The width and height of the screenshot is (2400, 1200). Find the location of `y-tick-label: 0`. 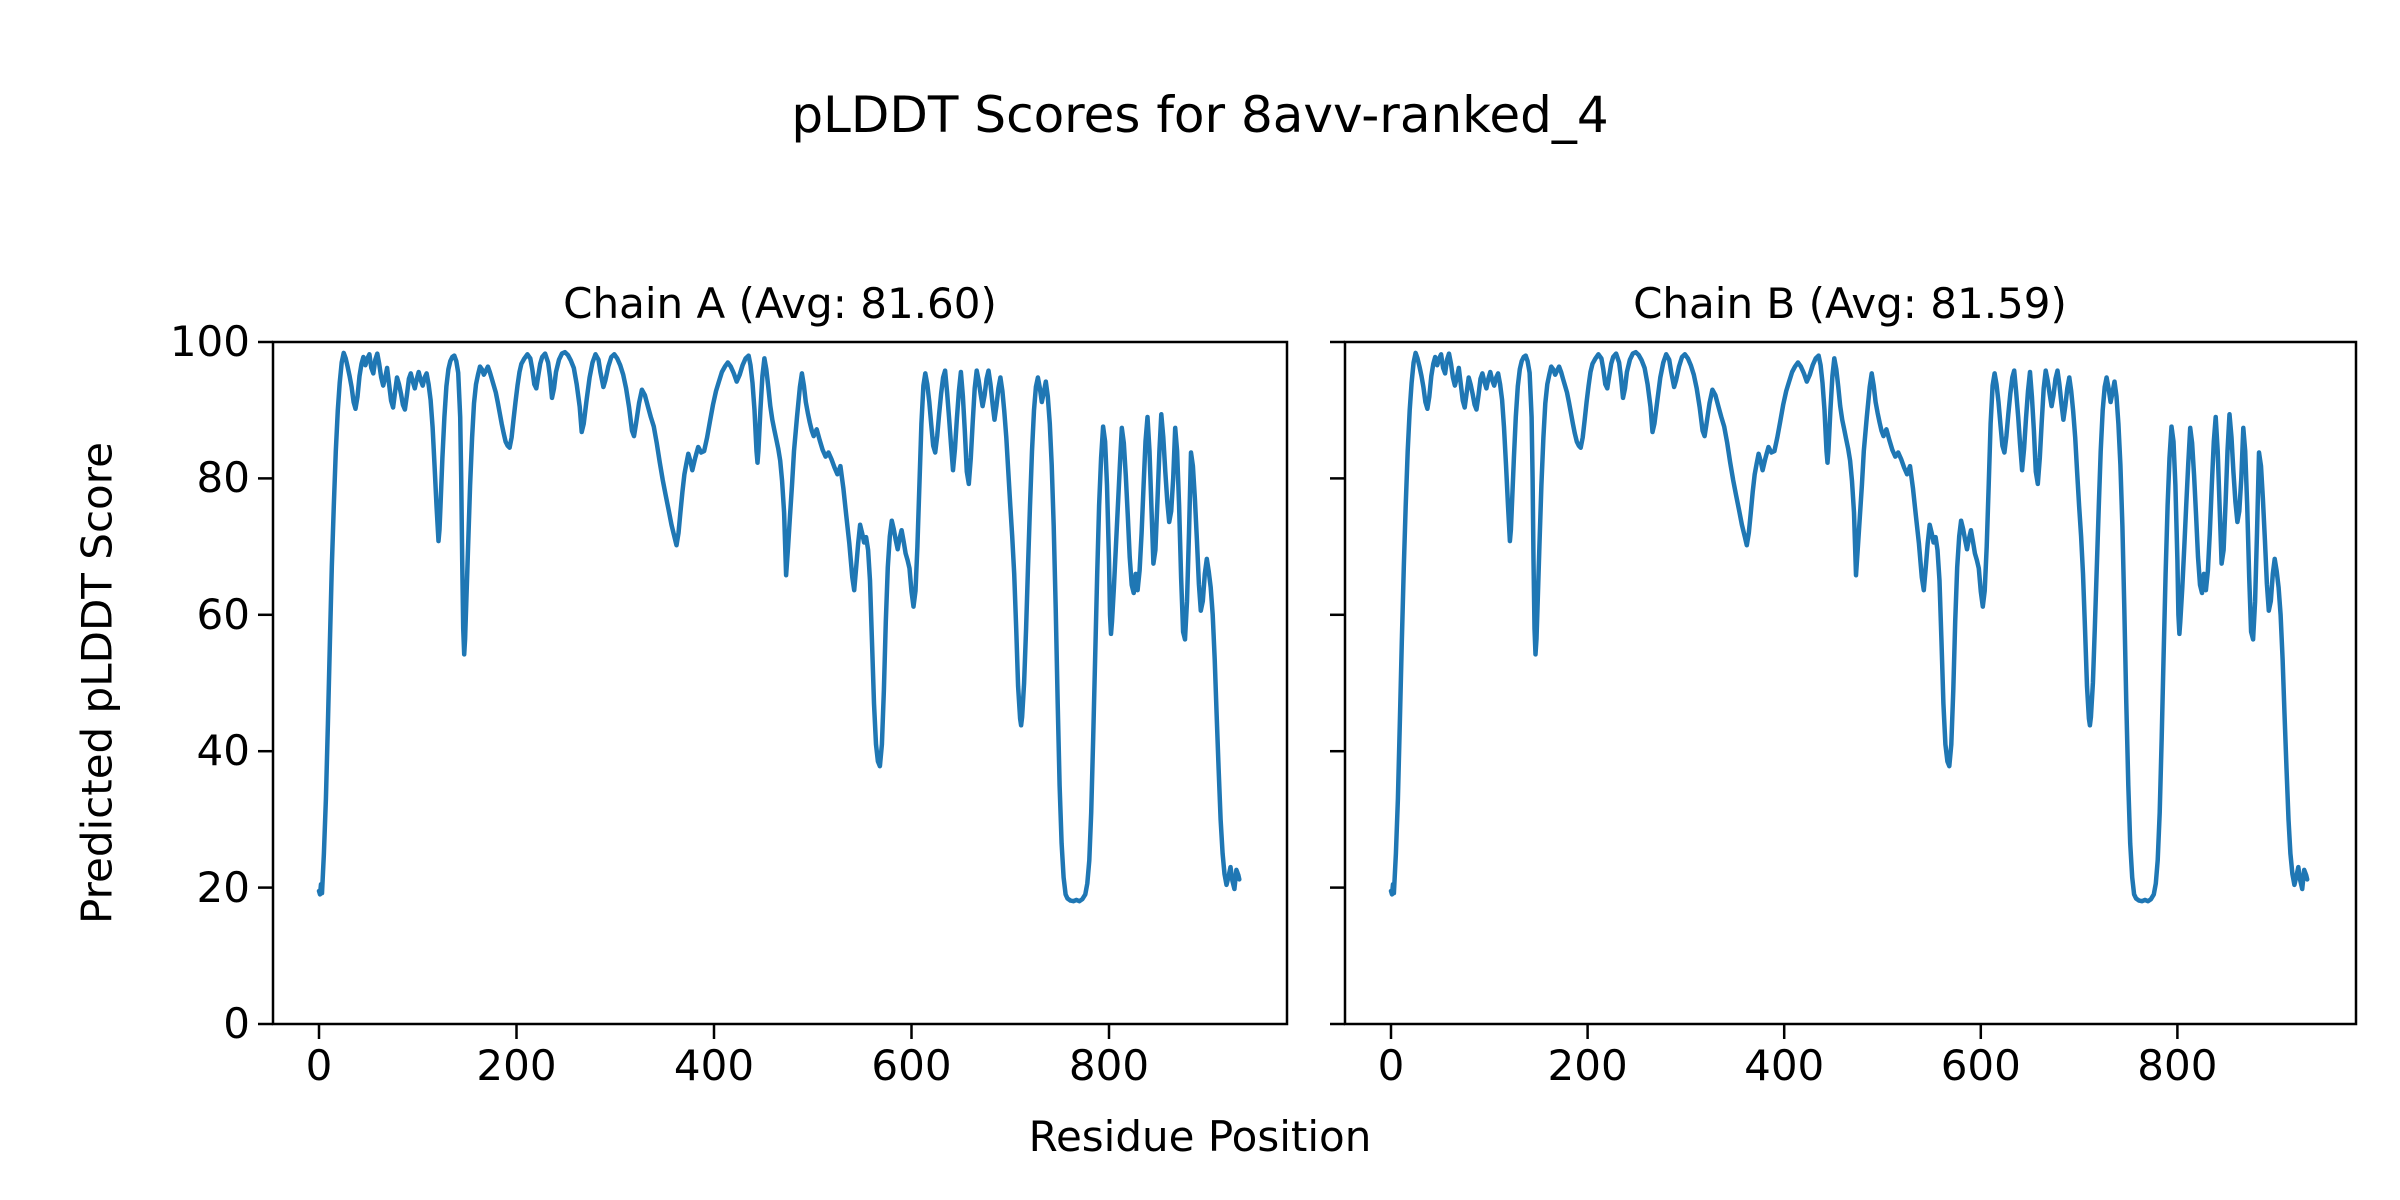

y-tick-label: 0 is located at coordinates (236, 1023).